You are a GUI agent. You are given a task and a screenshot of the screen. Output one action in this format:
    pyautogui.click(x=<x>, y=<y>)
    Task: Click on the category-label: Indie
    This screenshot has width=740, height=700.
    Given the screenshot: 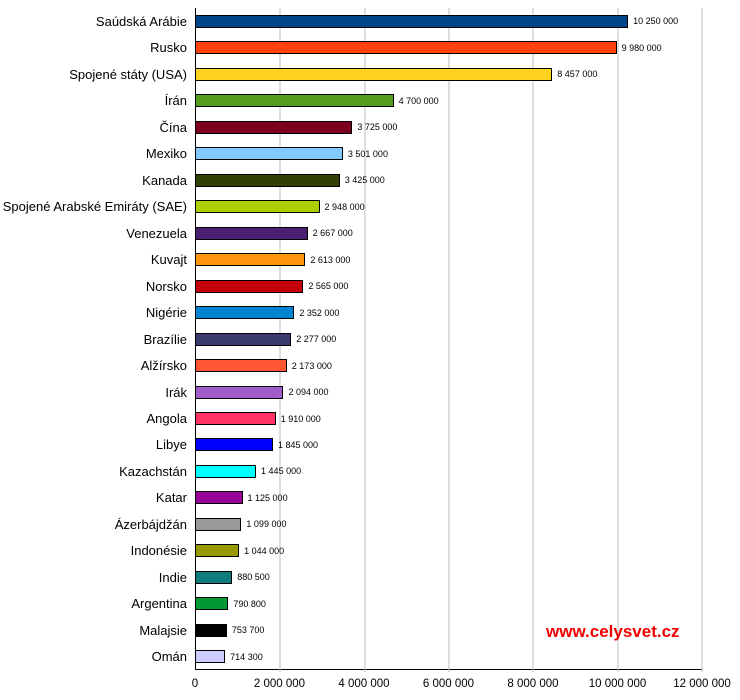 What is the action you would take?
    pyautogui.click(x=172, y=577)
    